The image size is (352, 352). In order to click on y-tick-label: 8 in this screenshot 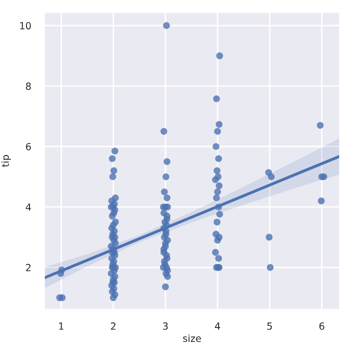, I will do `click(28, 86)`.